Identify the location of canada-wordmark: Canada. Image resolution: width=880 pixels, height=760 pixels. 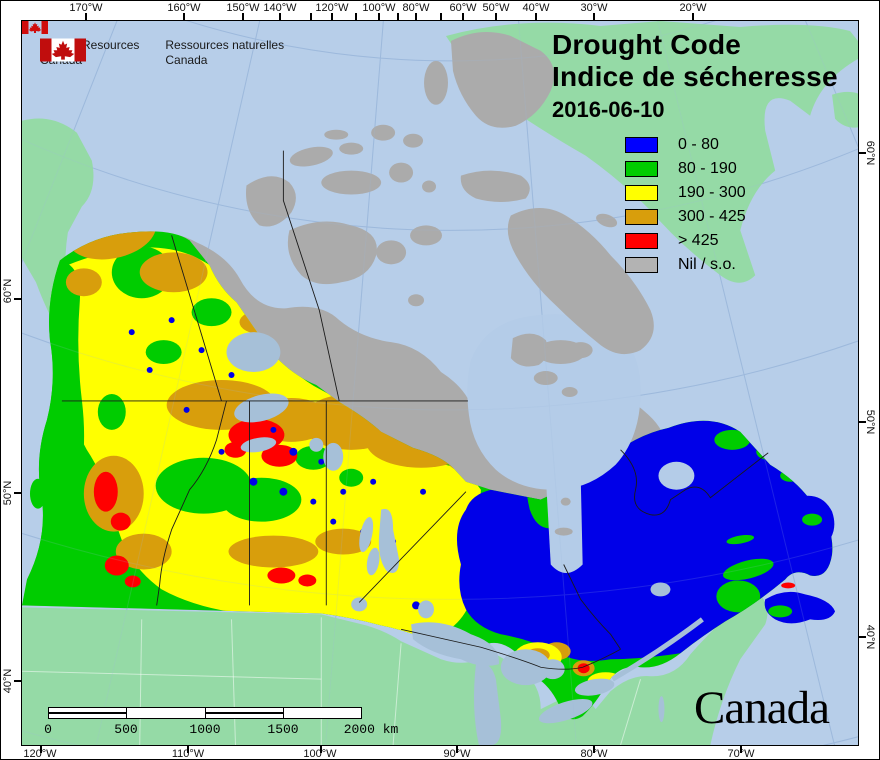
(762, 708).